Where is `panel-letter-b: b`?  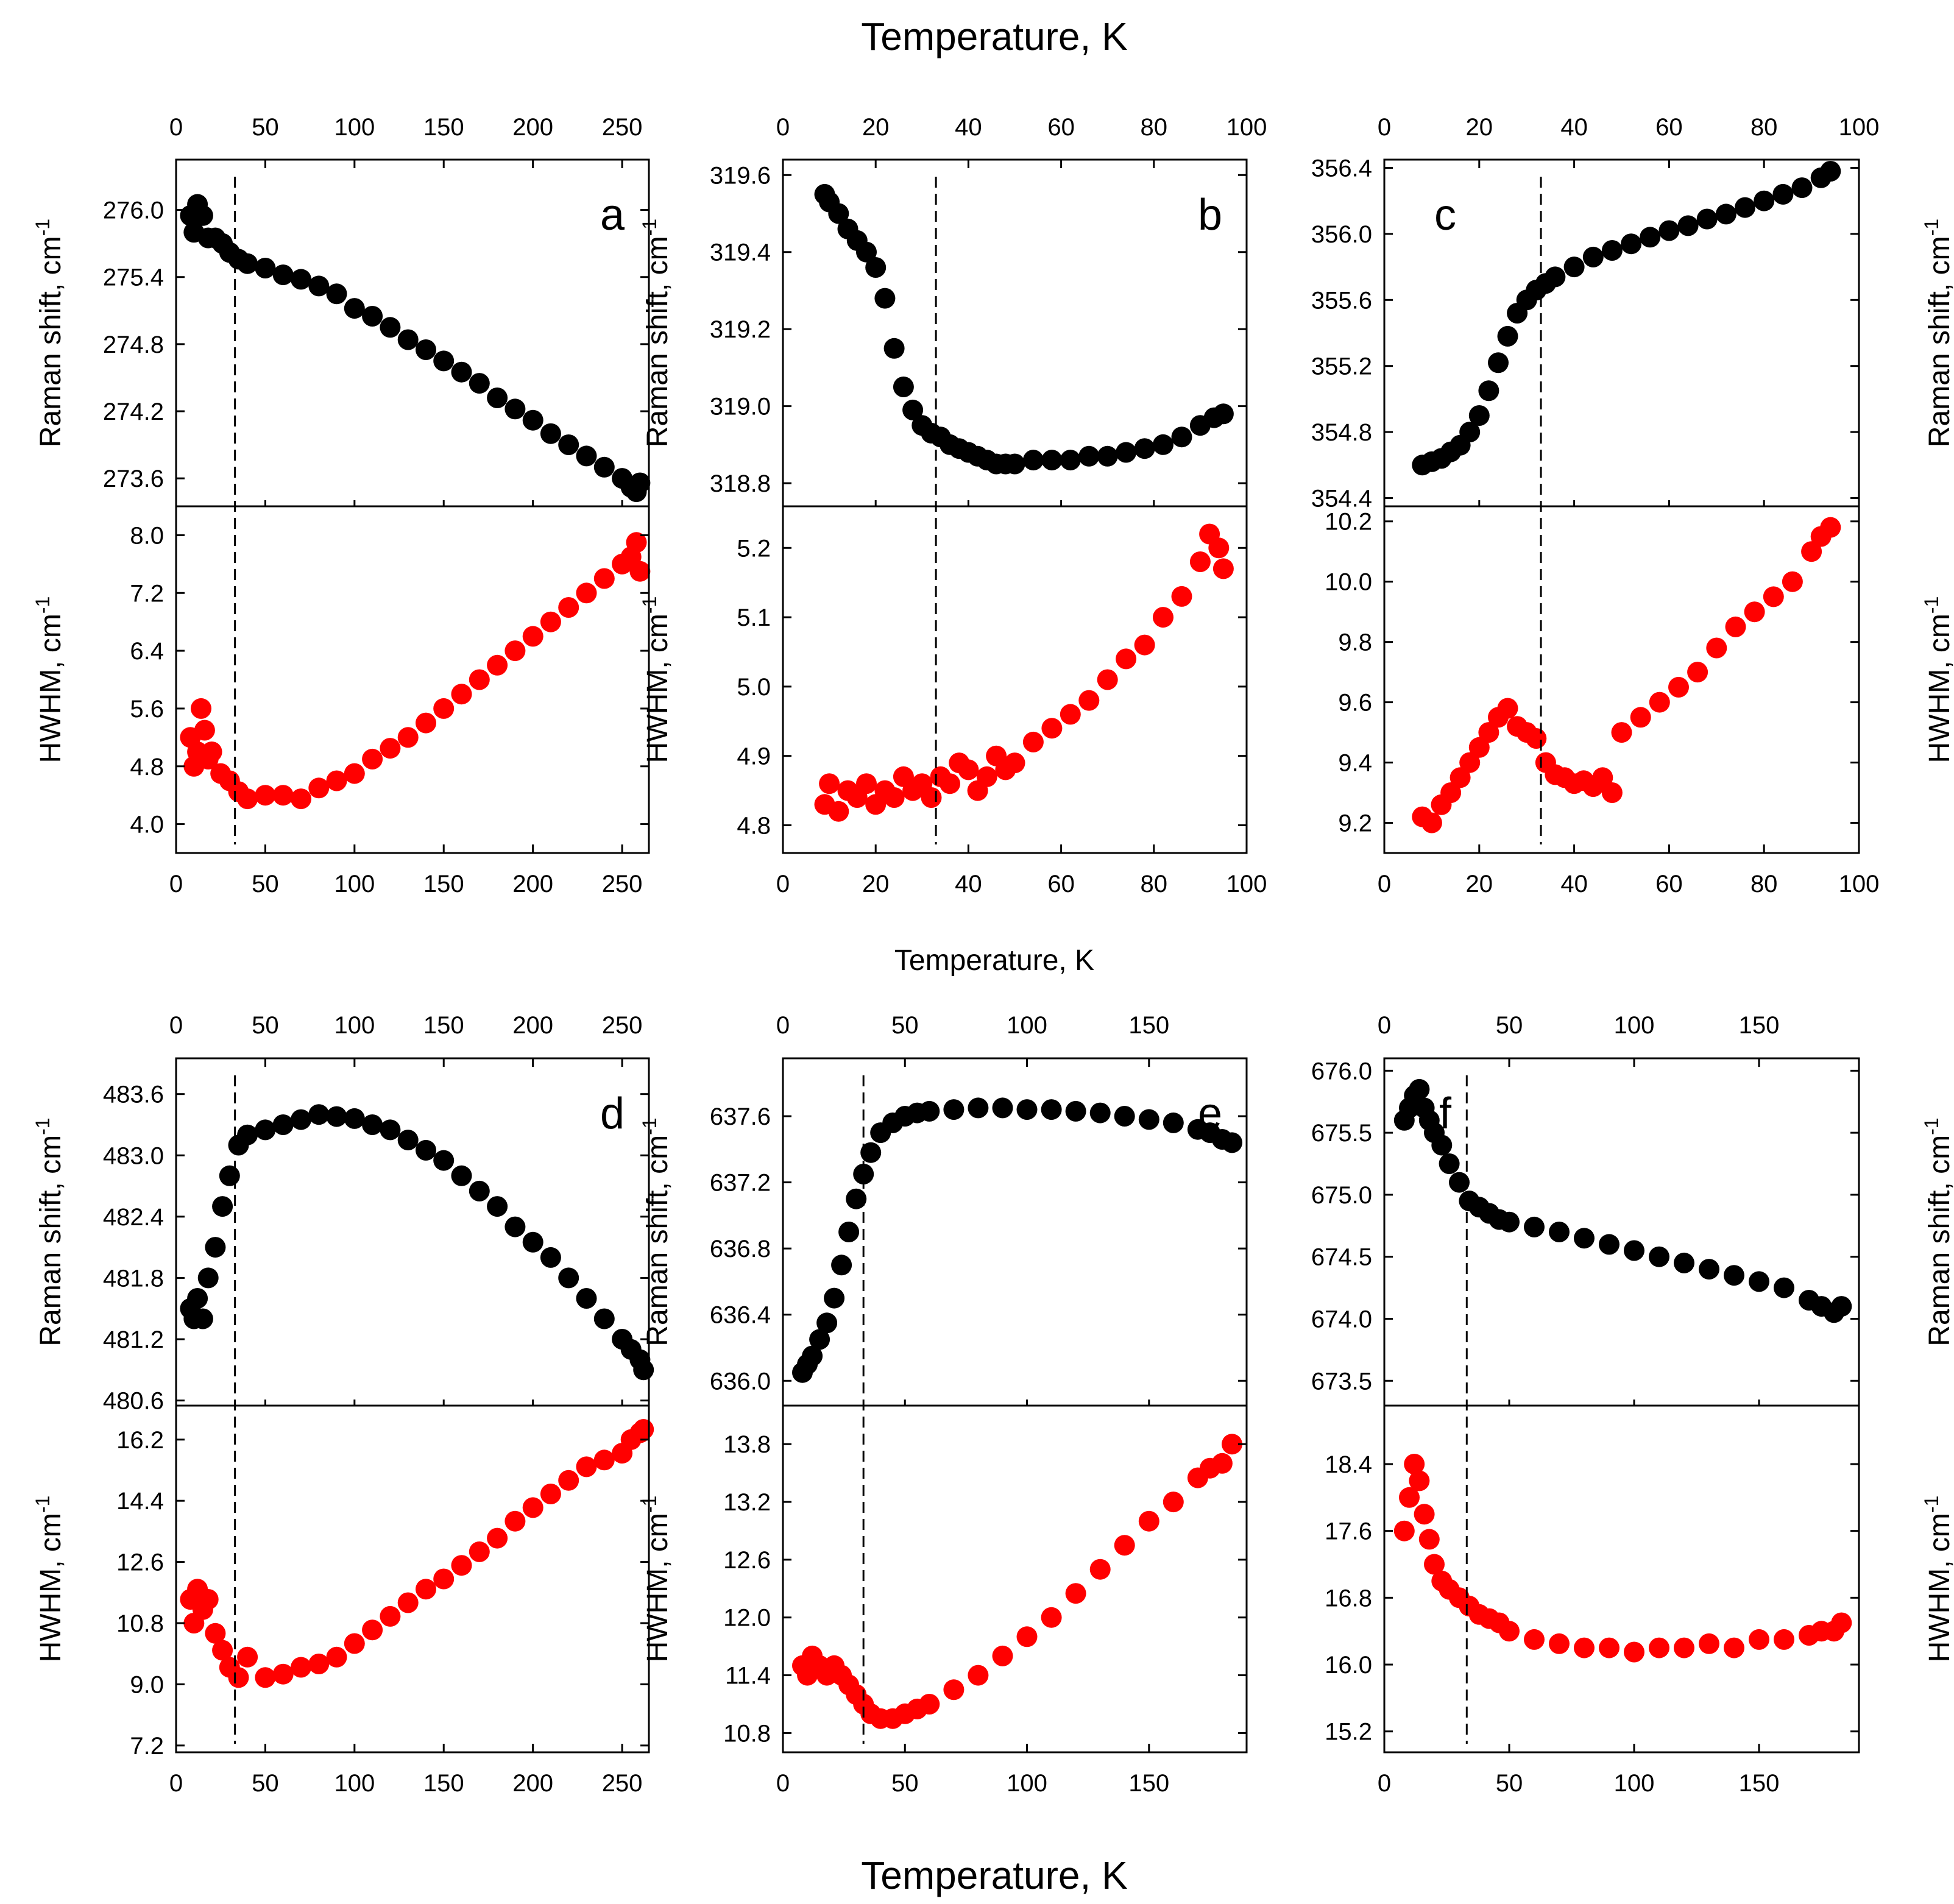 panel-letter-b: b is located at coordinates (1210, 215).